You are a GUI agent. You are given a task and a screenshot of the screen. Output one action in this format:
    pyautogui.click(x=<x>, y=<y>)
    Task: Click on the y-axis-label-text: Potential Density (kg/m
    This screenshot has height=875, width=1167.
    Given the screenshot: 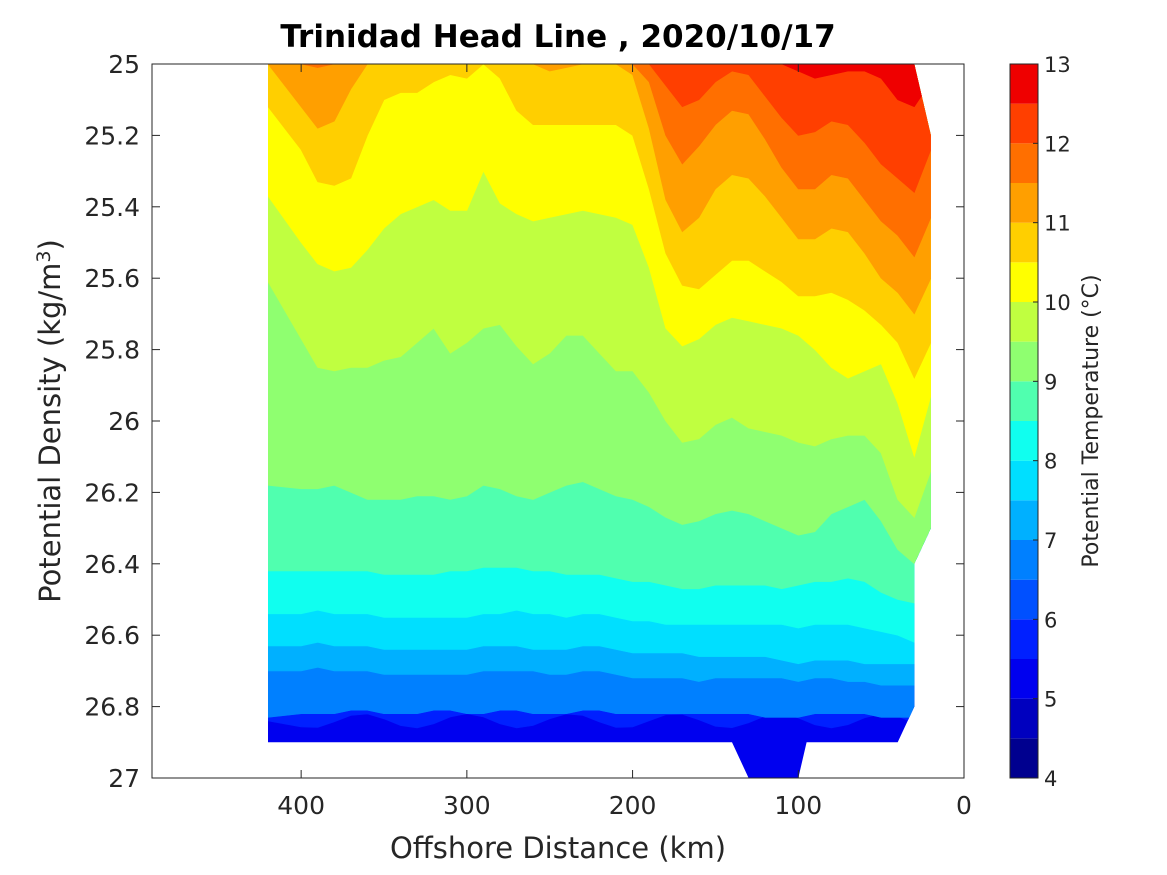 What is the action you would take?
    pyautogui.click(x=50, y=433)
    